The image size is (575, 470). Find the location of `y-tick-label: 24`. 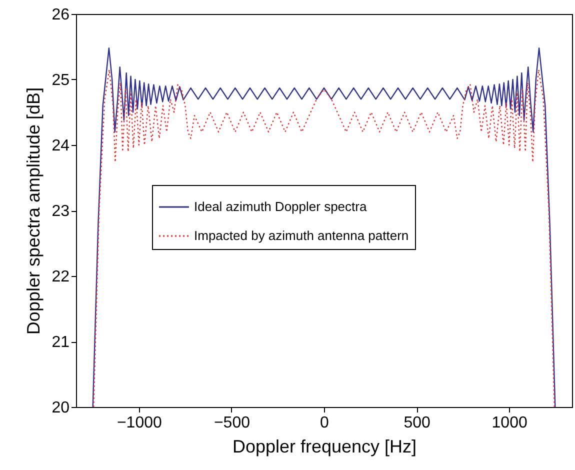

y-tick-label: 24 is located at coordinates (61, 146).